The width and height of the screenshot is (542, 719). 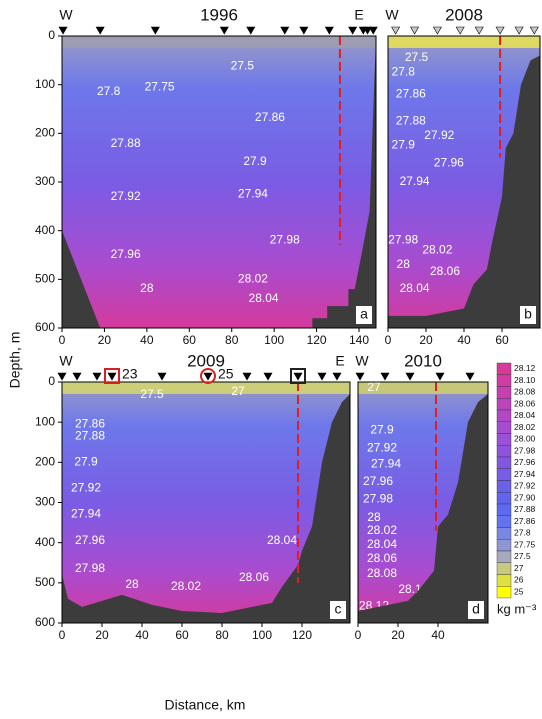 What do you see at coordinates (126, 143) in the screenshot?
I see `contour-label: 27.88` at bounding box center [126, 143].